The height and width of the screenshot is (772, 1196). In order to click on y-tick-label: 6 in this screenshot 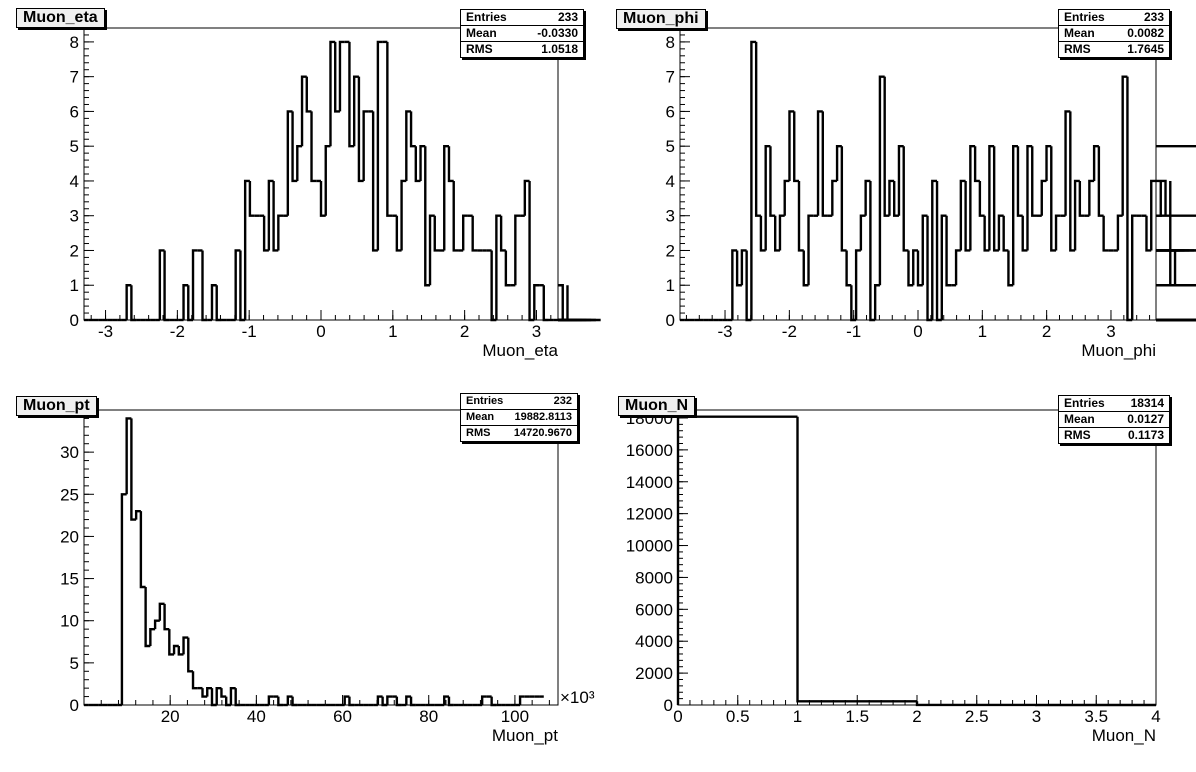, I will do `click(670, 111)`.